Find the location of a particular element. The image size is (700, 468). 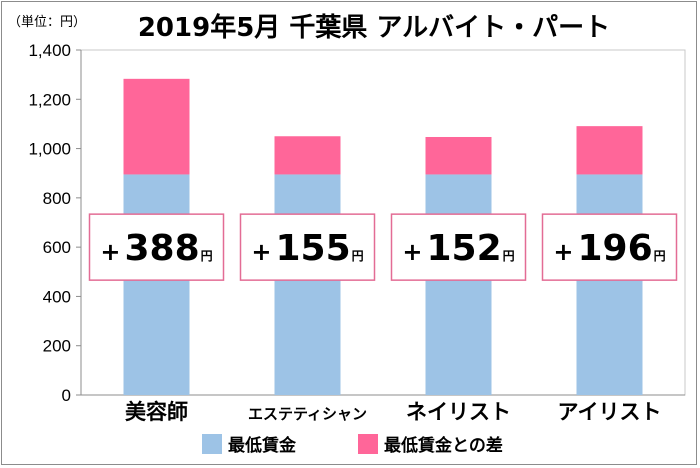

difference-label-box-3: +152円 is located at coordinates (458, 247).